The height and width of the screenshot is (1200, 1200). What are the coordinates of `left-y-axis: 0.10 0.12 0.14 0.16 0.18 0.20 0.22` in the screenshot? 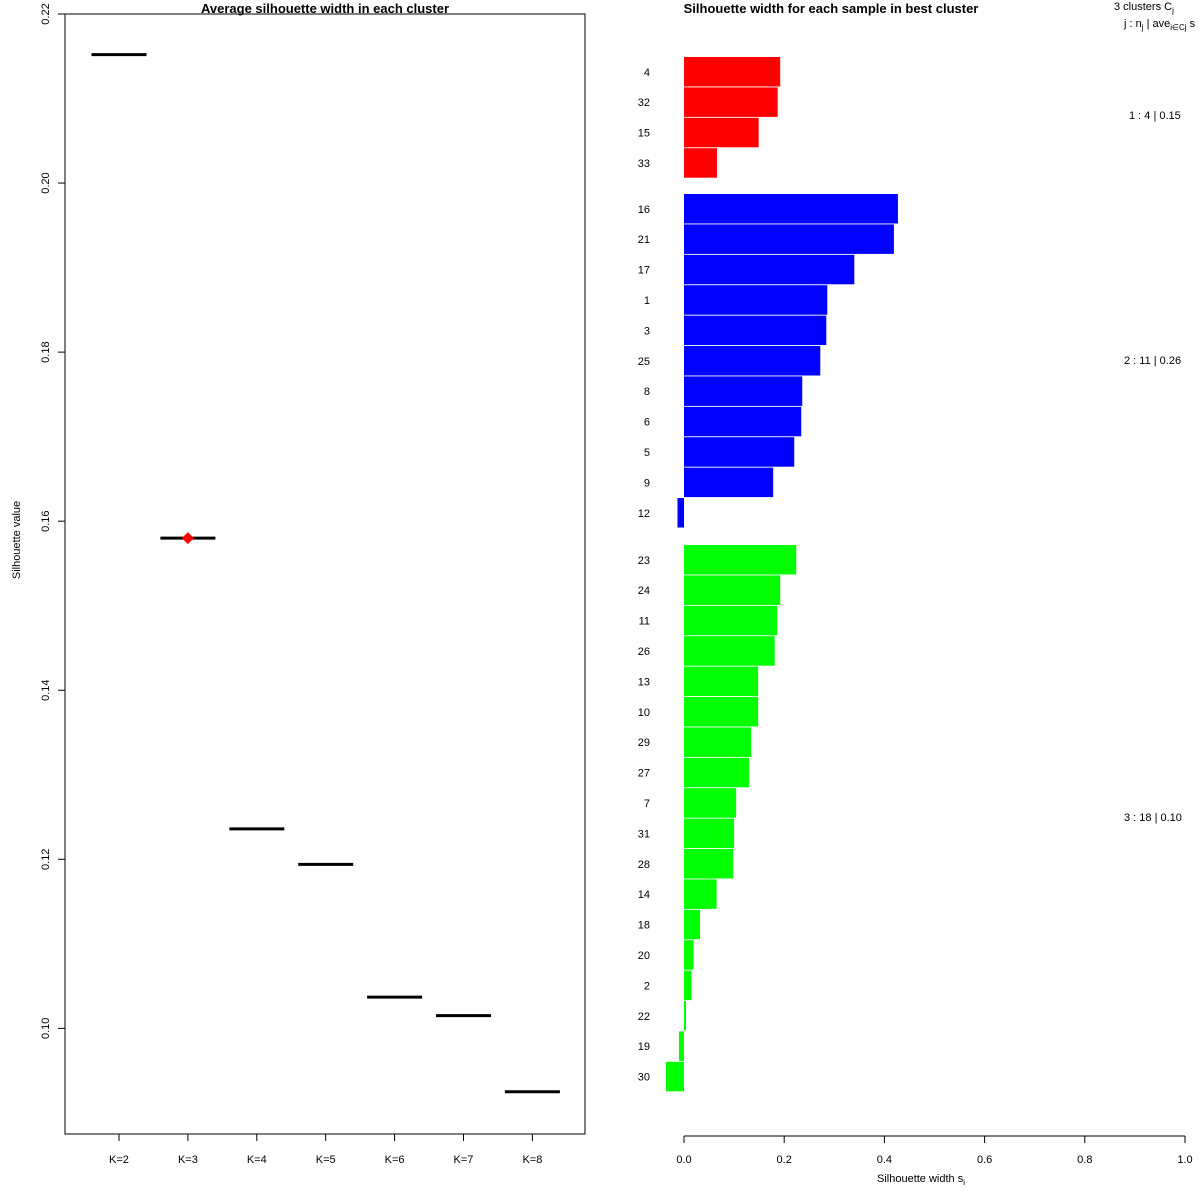 It's located at (53, 521).